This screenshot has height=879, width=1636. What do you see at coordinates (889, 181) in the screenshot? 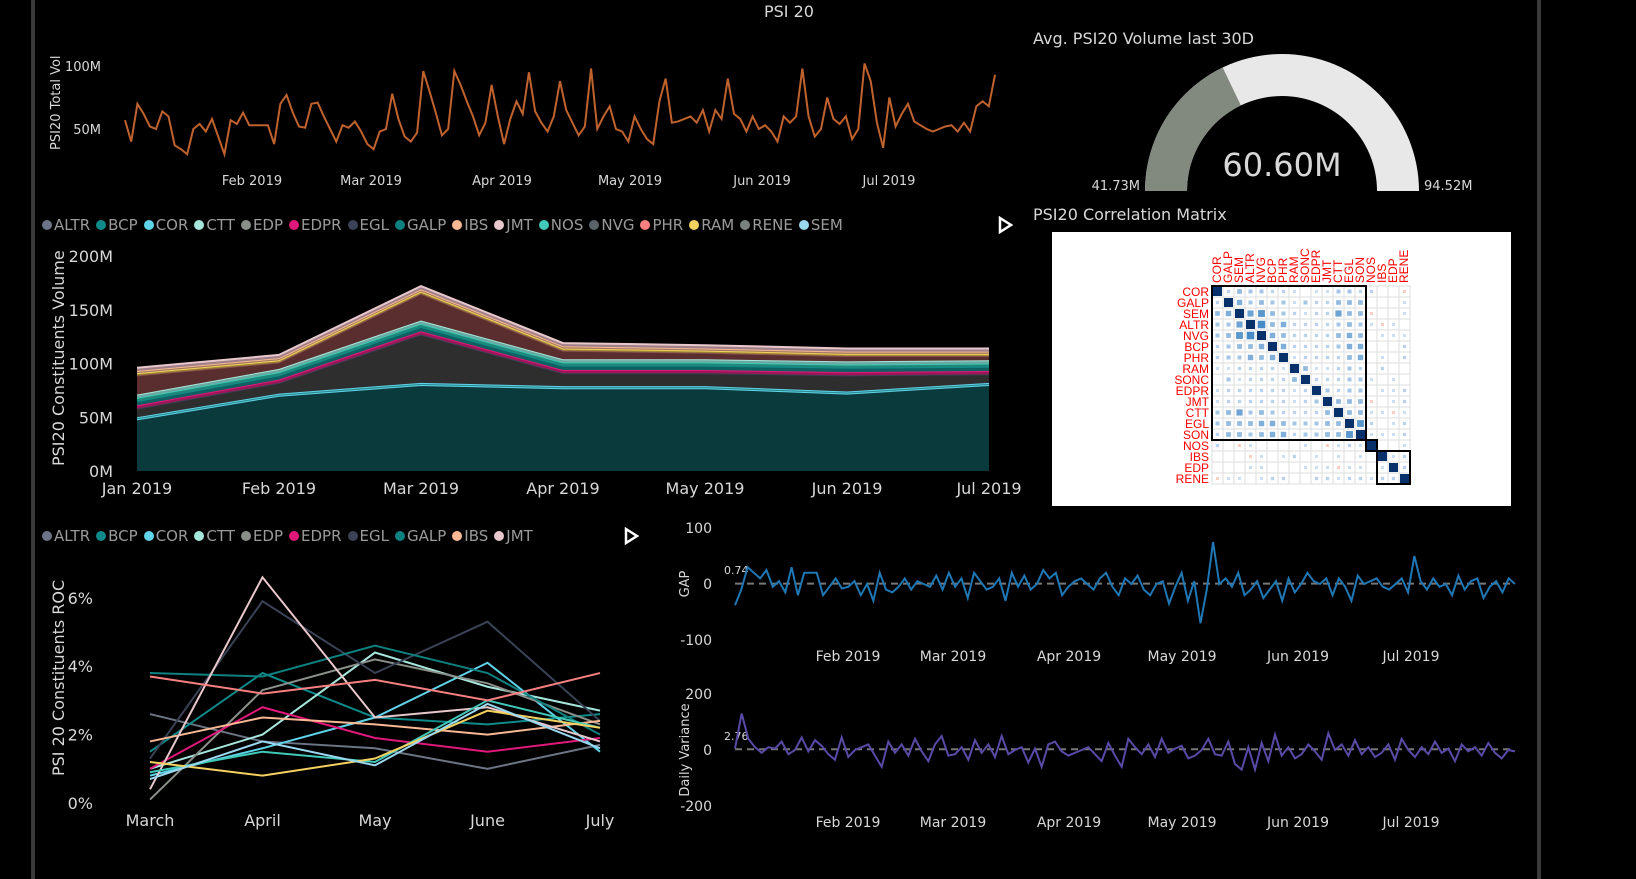
I see `x-tick-label: Jul 2019` at bounding box center [889, 181].